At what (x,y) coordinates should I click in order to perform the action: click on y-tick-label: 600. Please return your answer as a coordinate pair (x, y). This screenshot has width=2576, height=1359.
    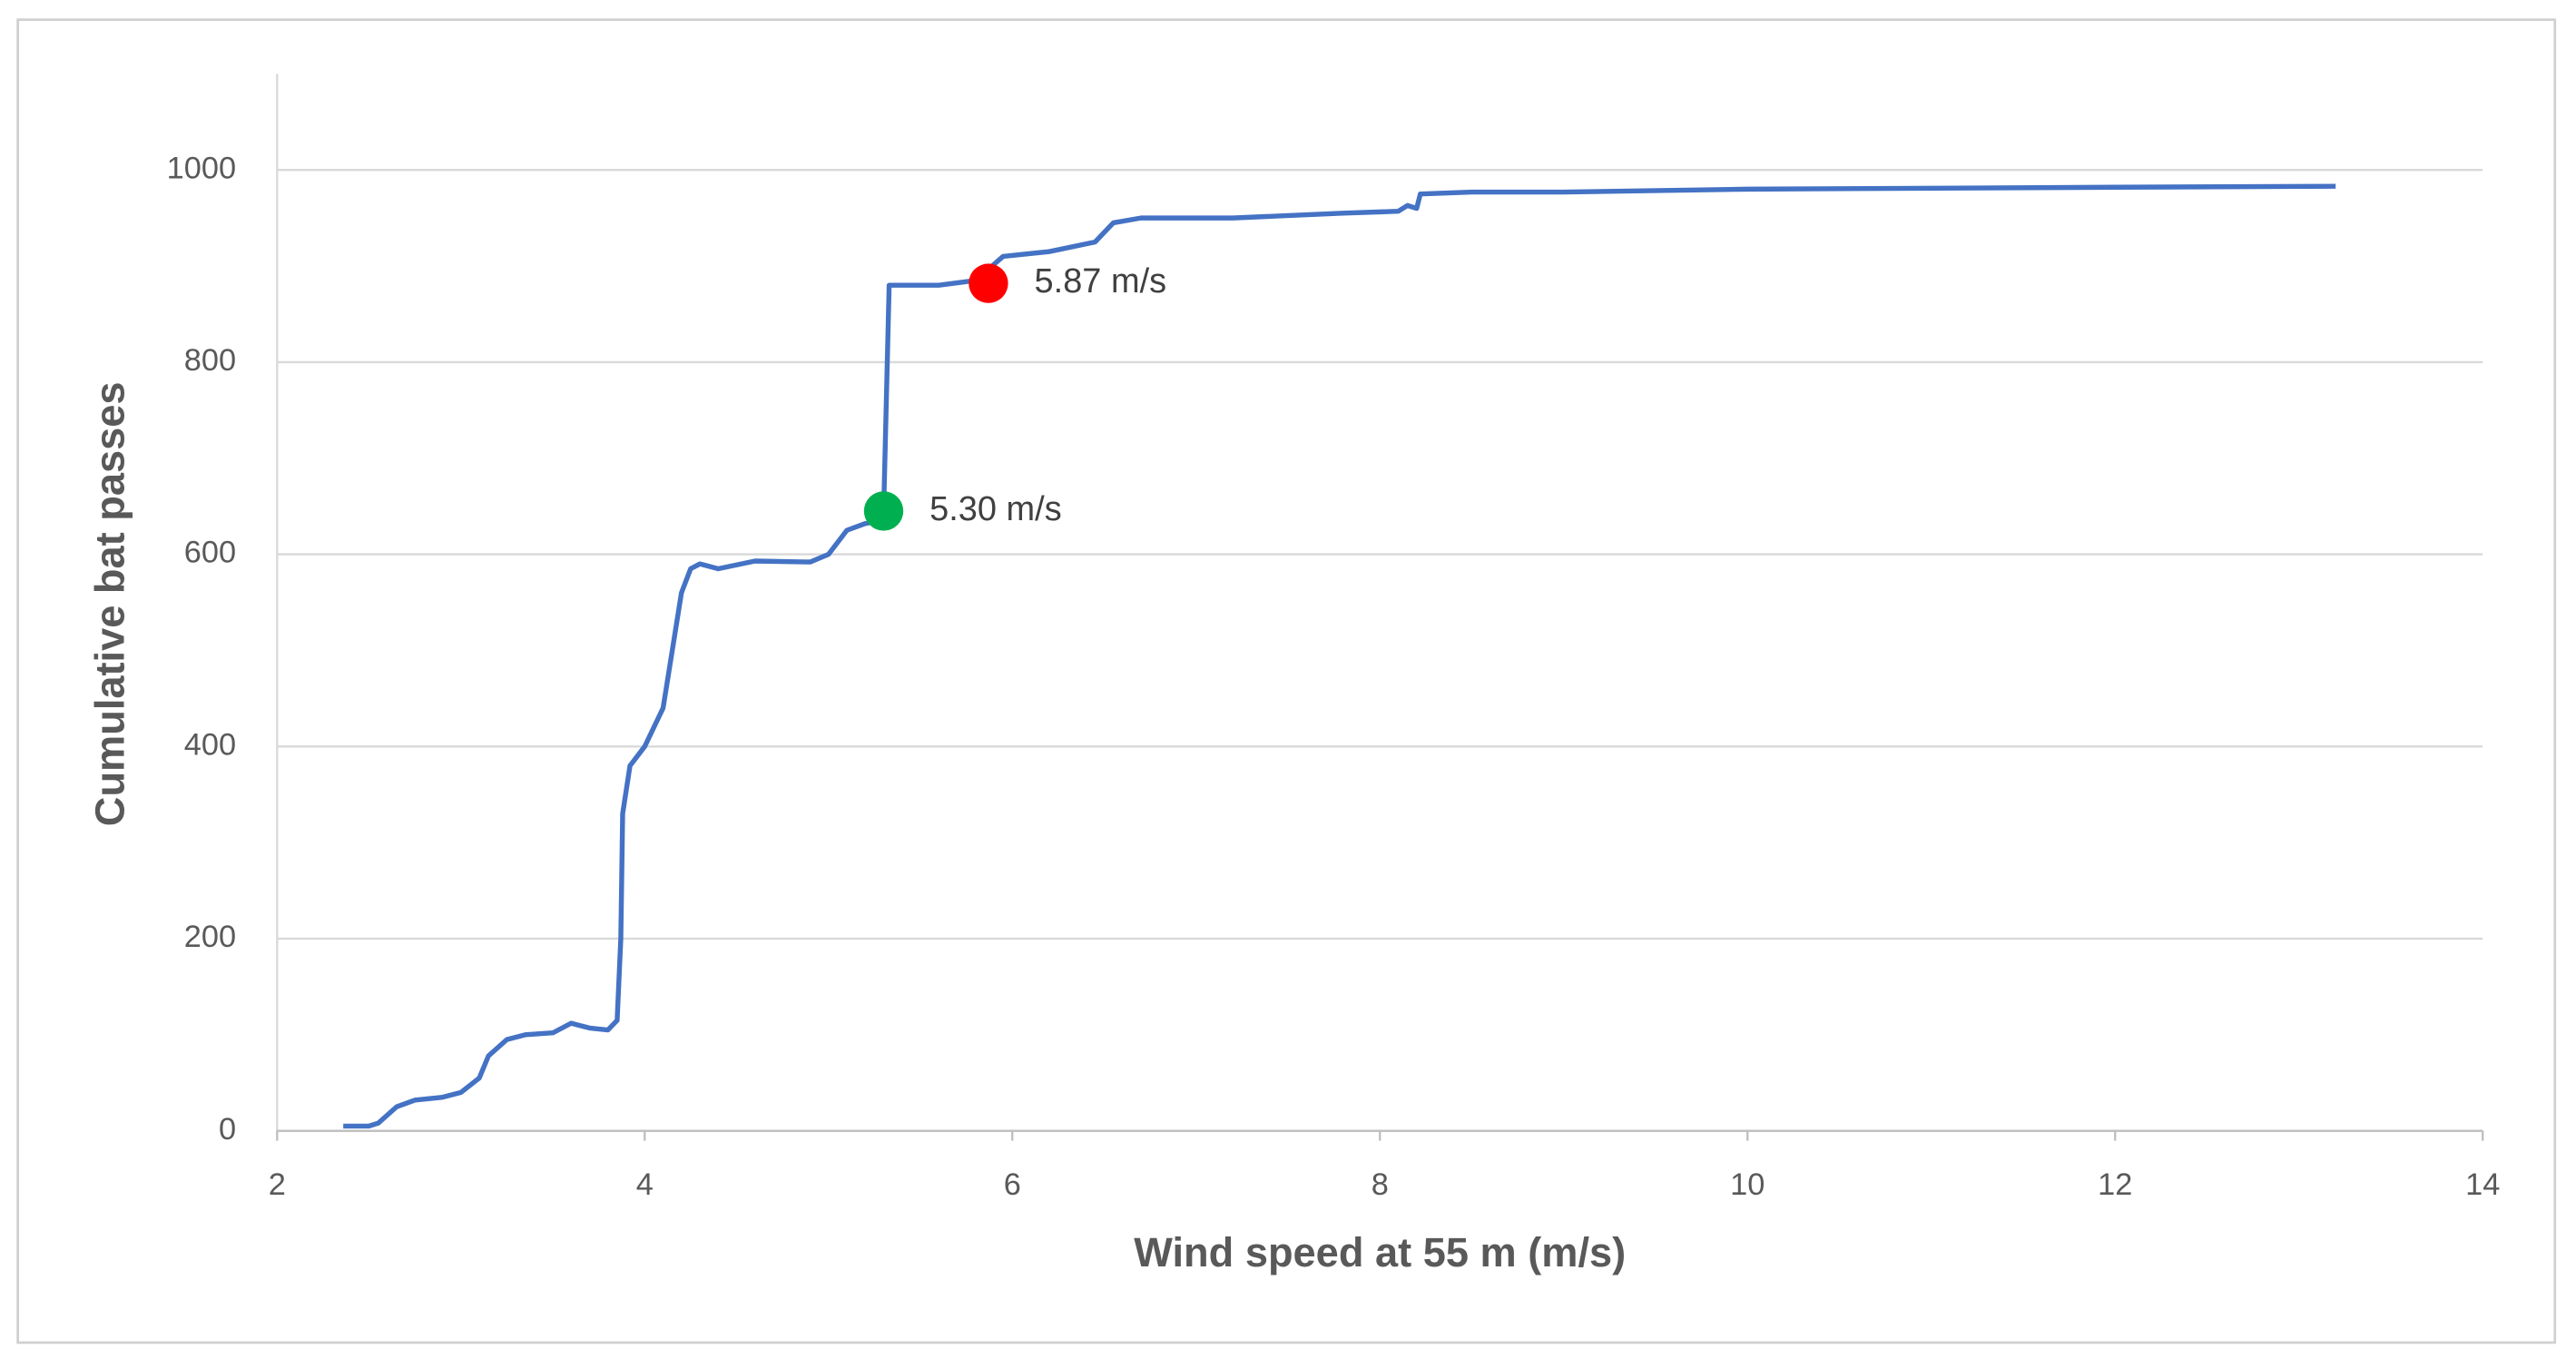
    Looking at the image, I should click on (210, 553).